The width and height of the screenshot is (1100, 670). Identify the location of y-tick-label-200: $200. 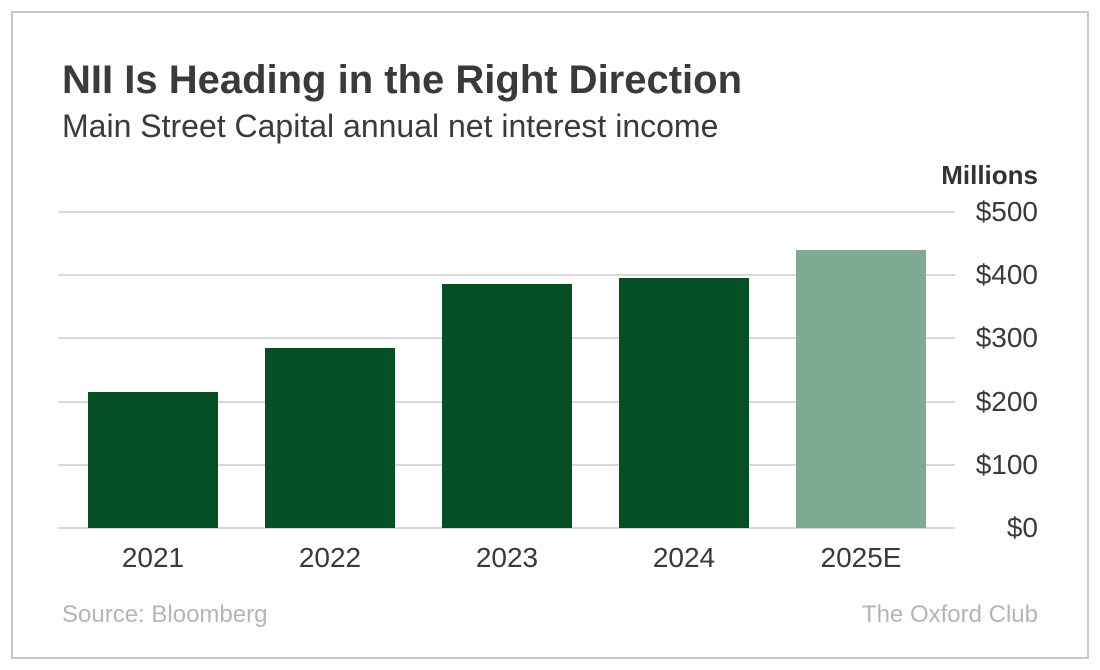
(1006, 401).